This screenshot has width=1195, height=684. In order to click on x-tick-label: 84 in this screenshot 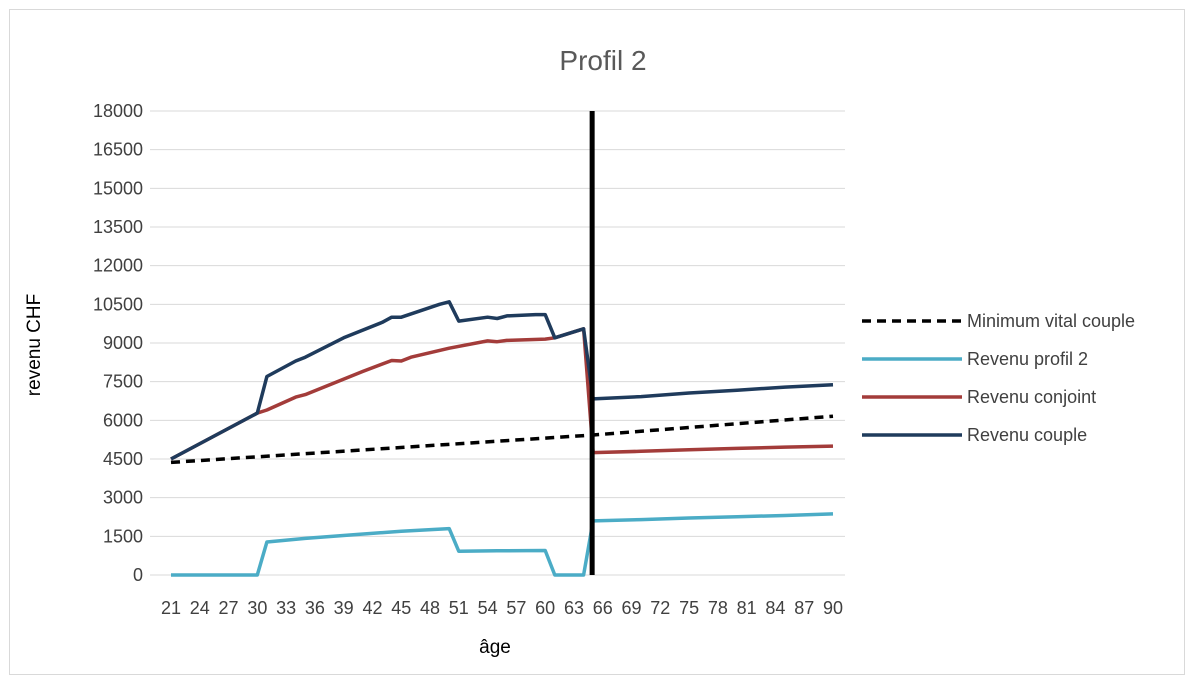, I will do `click(775, 608)`.